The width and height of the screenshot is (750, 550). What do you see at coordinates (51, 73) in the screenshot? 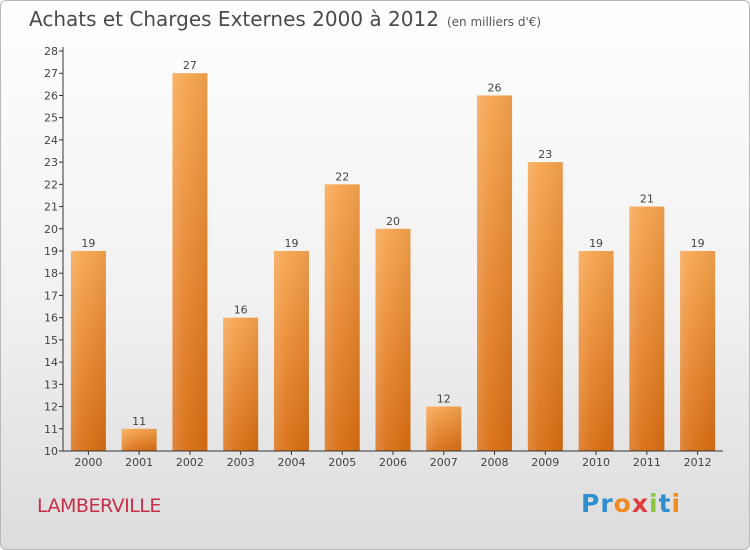
I see `y-tick-label: 27` at bounding box center [51, 73].